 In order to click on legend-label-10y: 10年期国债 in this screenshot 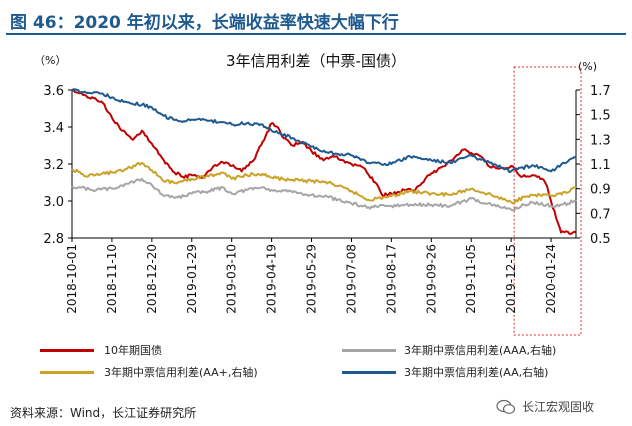, I will do `click(133, 350)`.